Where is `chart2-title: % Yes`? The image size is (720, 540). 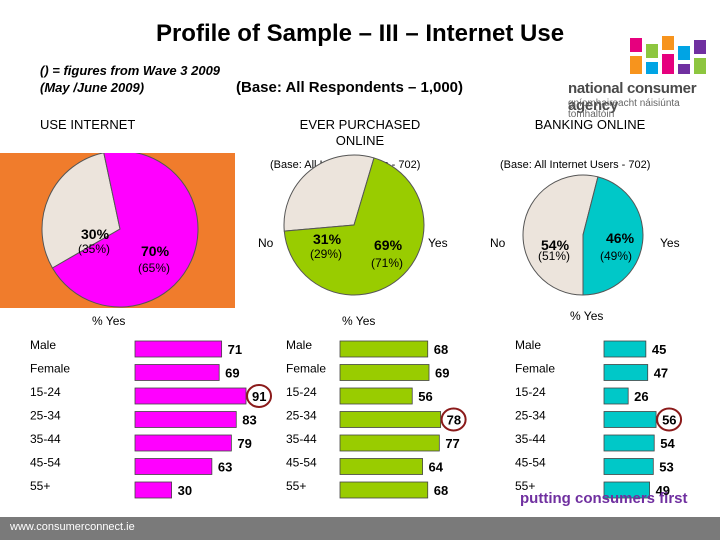 chart2-title: % Yes is located at coordinates (359, 321).